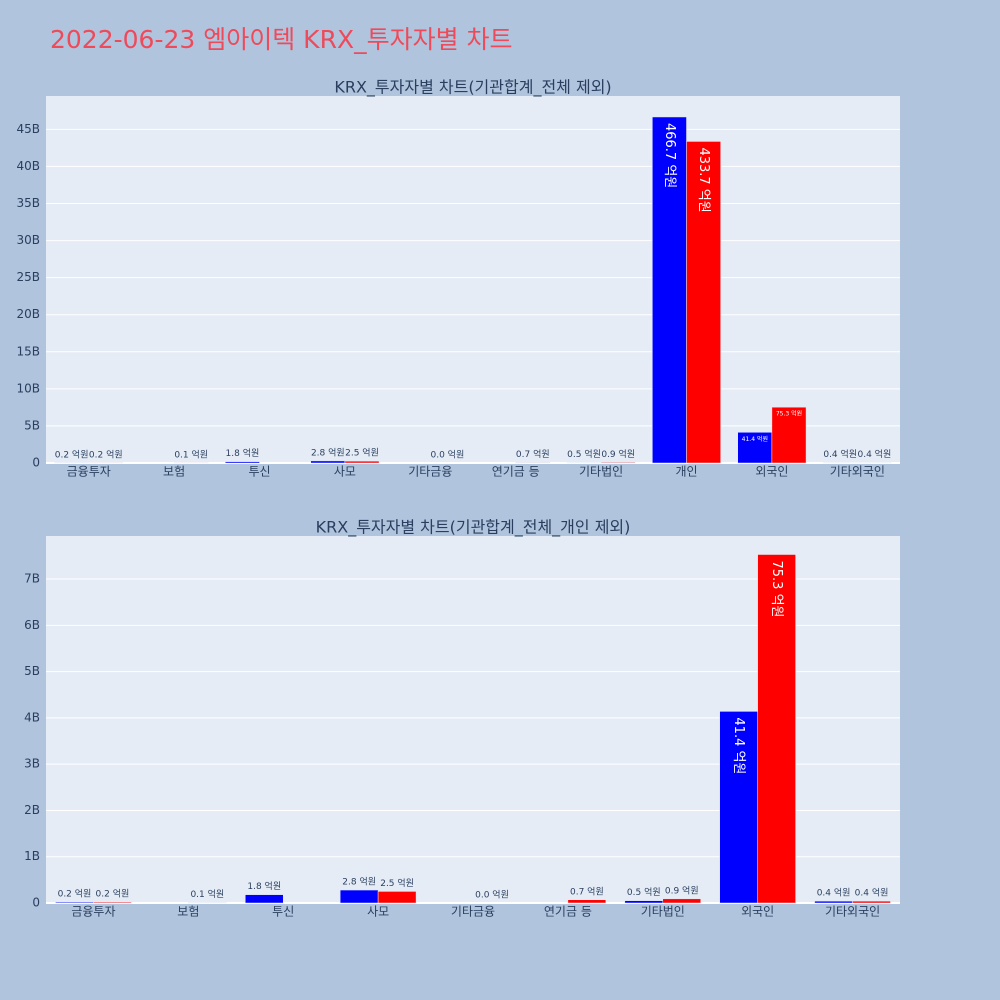 This screenshot has width=1000, height=1000. I want to click on value-label: 433.7 억원, so click(703, 179).